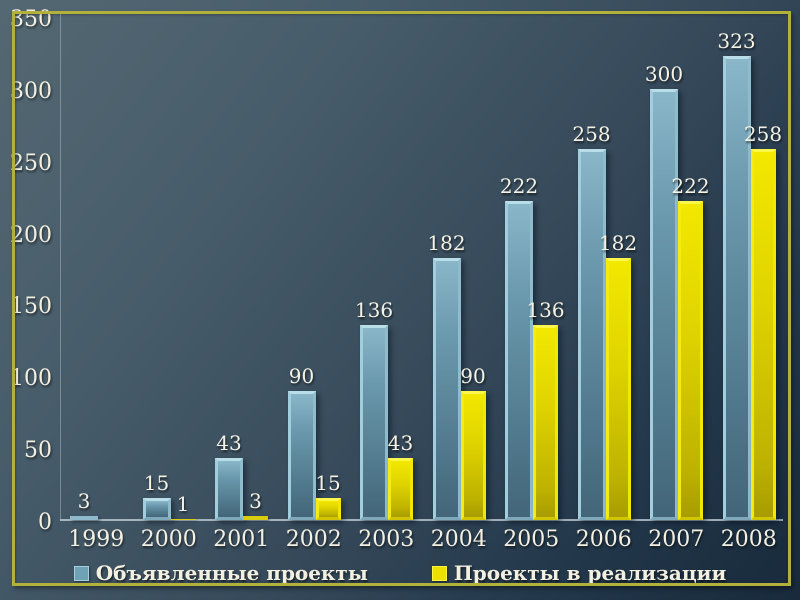 This screenshot has height=600, width=800. Describe the element at coordinates (736, 287) in the screenshot. I see `bar-announced-2008` at that location.